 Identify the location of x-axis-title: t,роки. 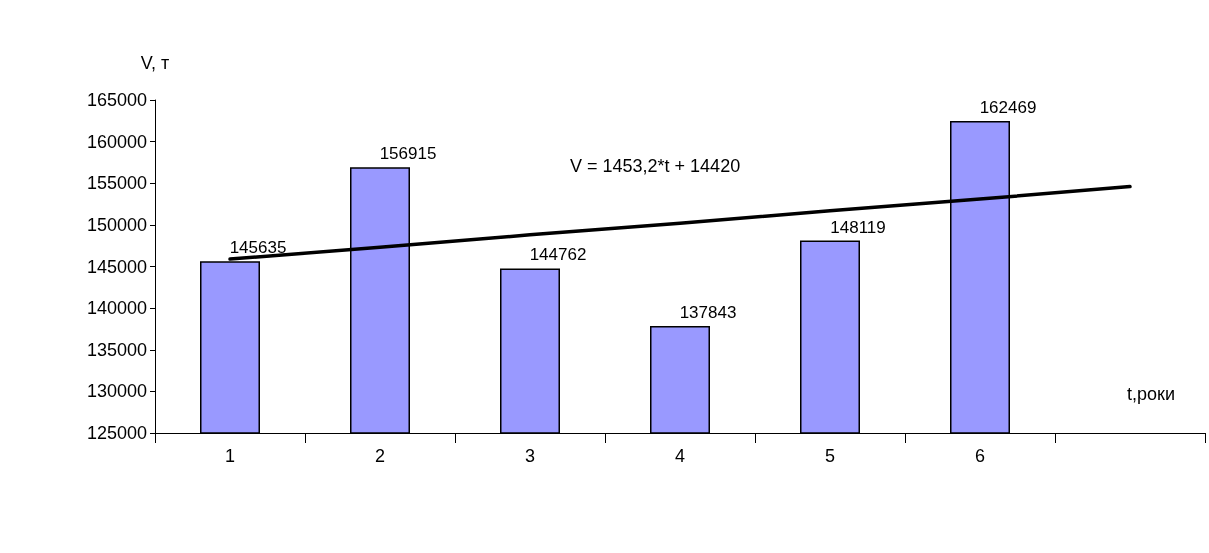
(1151, 394).